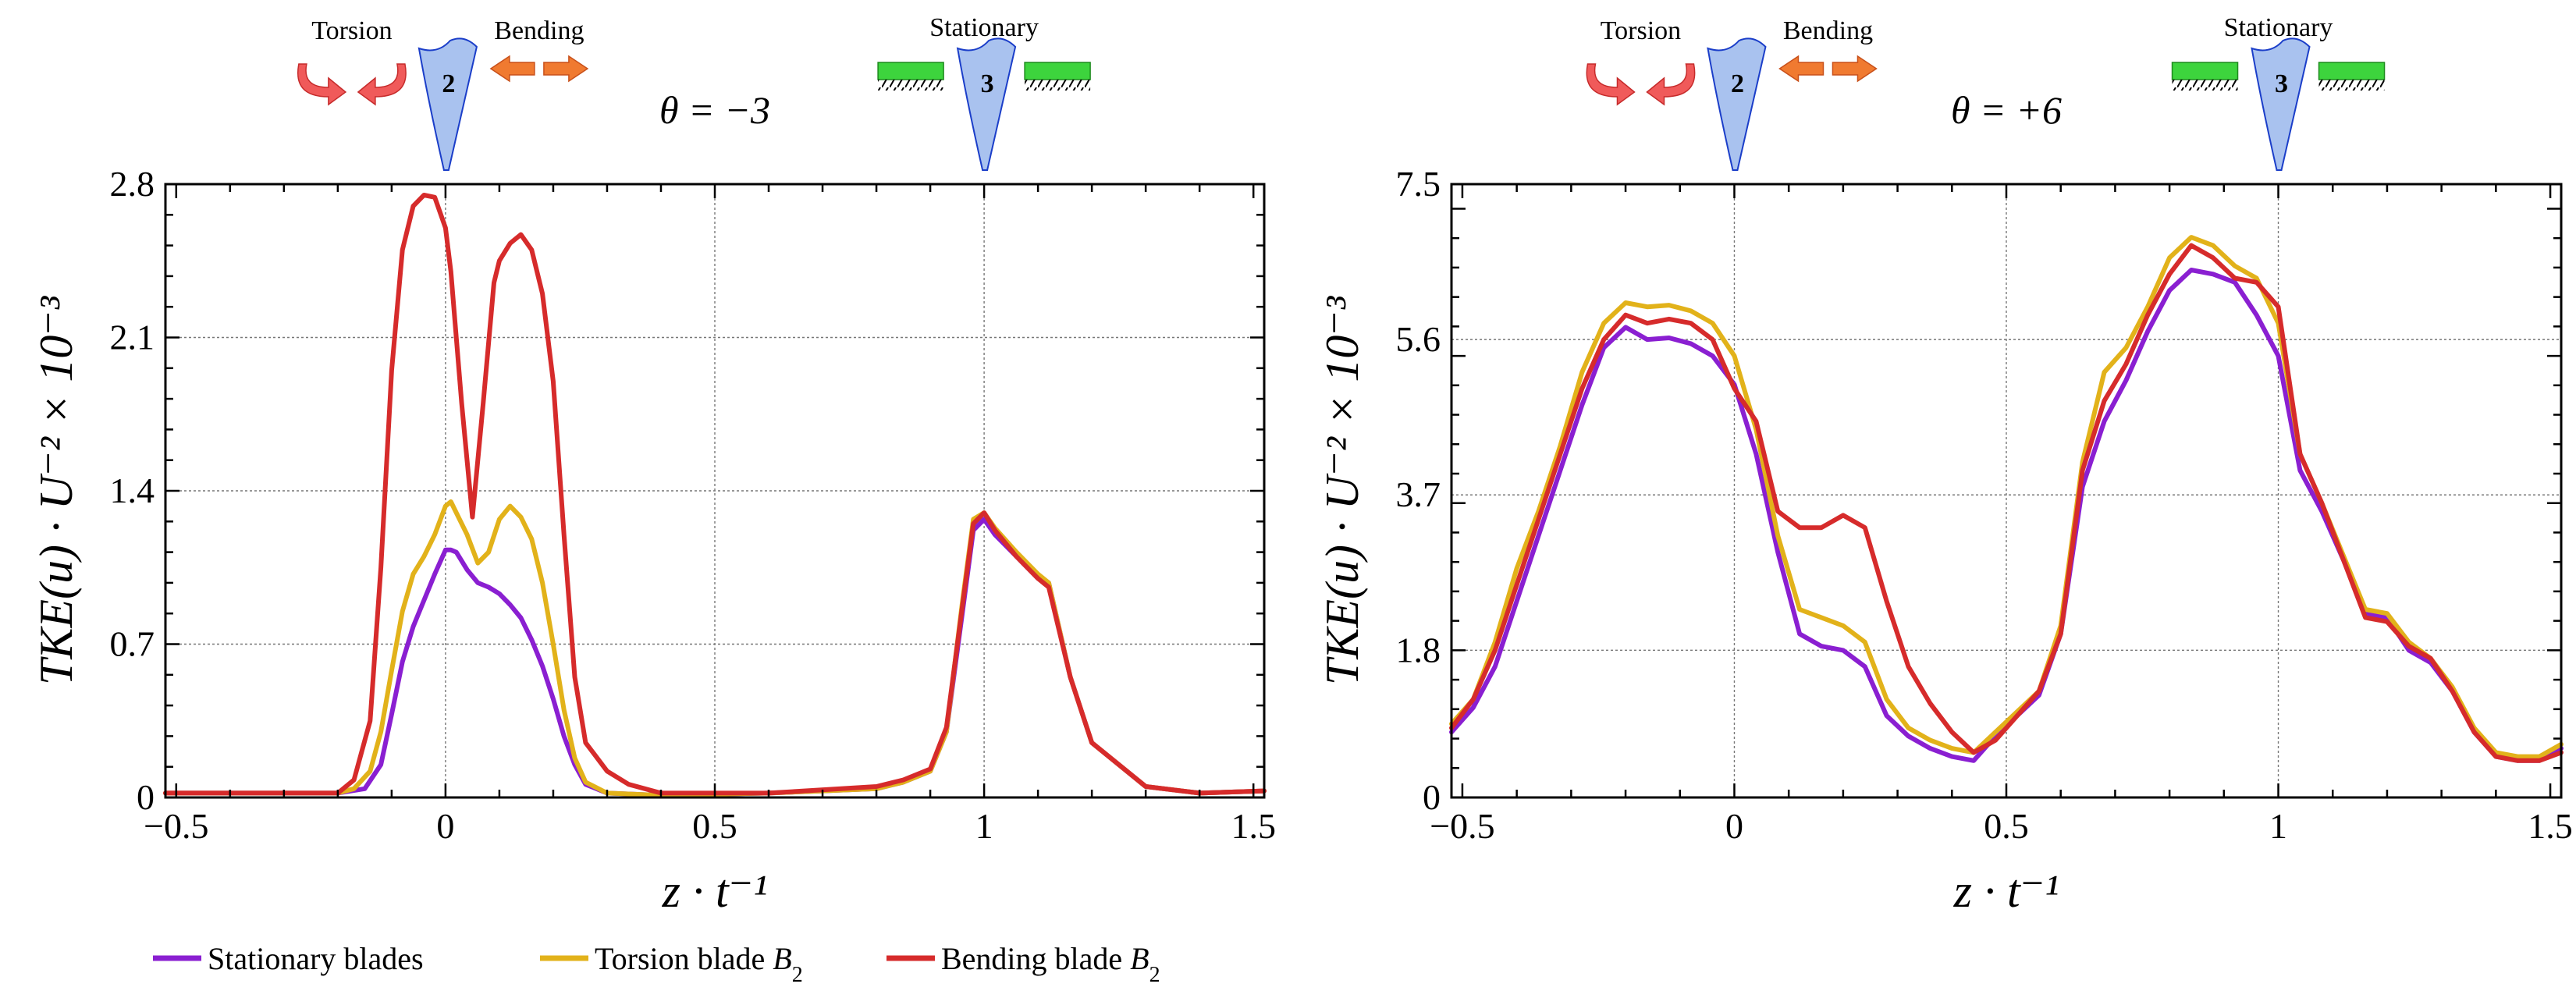 The width and height of the screenshot is (2576, 998). Describe the element at coordinates (1418, 494) in the screenshot. I see `y-tick-label: 3.7` at that location.